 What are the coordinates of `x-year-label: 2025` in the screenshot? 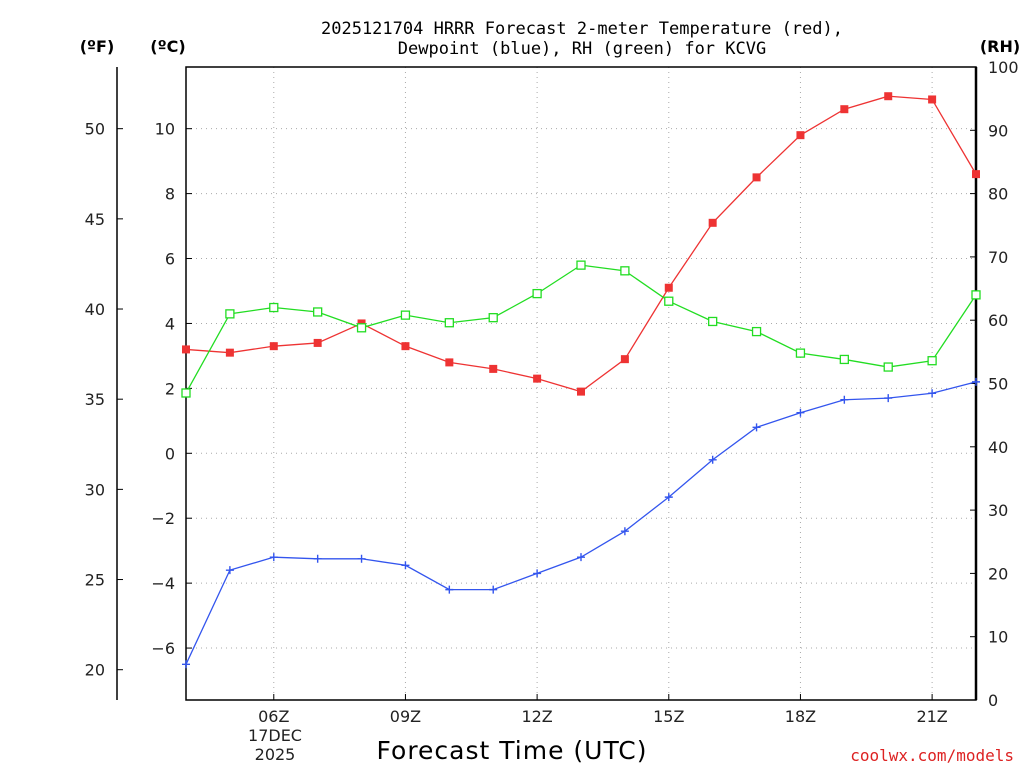 It's located at (275, 754).